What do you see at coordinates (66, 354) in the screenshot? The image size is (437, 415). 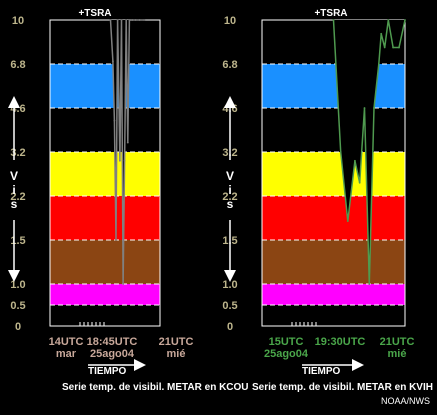 I see `x-date-label: mar` at bounding box center [66, 354].